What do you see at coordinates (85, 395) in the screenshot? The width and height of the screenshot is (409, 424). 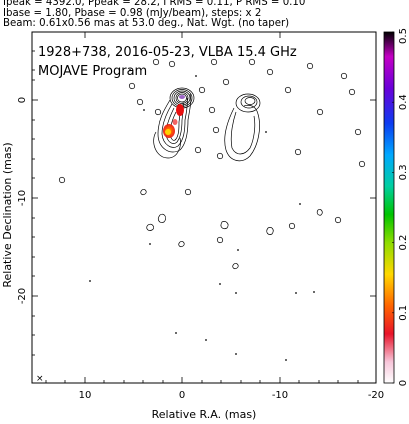 I see `x-tick-label: 10` at bounding box center [85, 395].